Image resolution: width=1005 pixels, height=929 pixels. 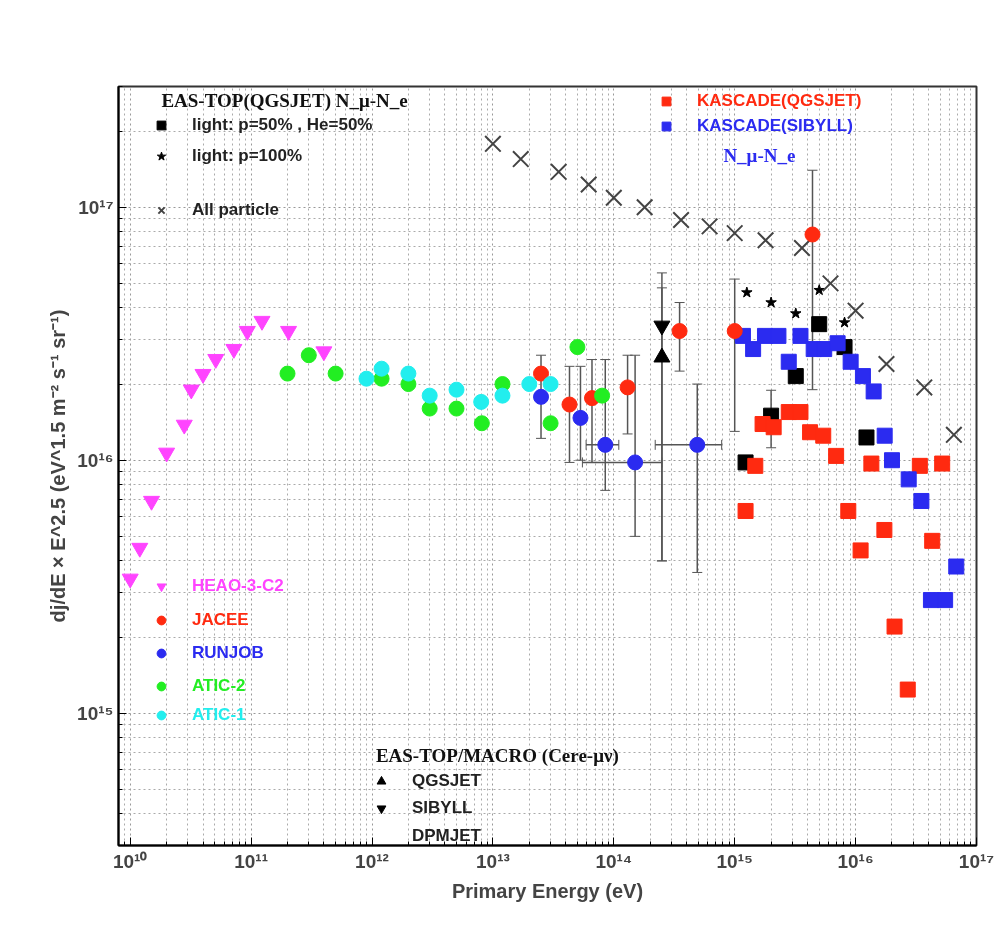 What do you see at coordinates (775, 126) in the screenshot?
I see `legend-label: KASCADE(SIBYLL)` at bounding box center [775, 126].